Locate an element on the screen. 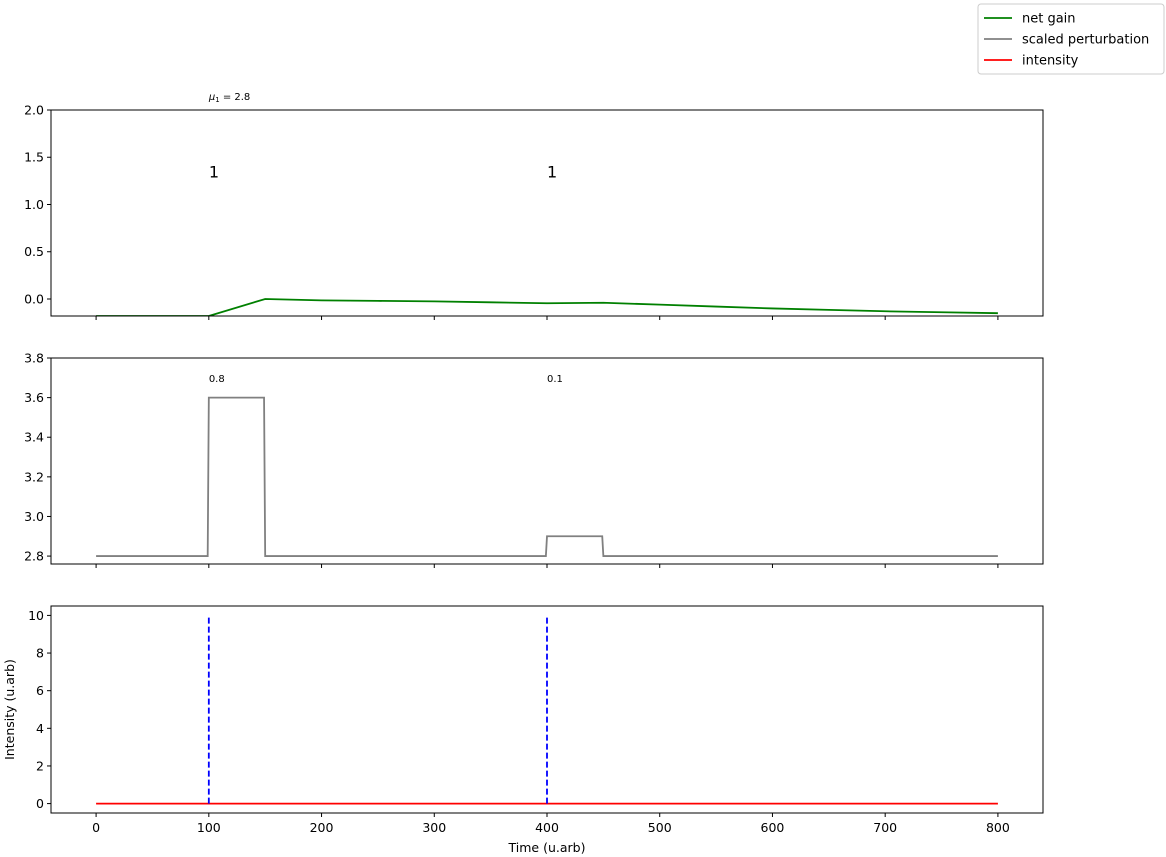 This screenshot has height=857, width=1166. y-tick-label: 2.0 is located at coordinates (34, 110).